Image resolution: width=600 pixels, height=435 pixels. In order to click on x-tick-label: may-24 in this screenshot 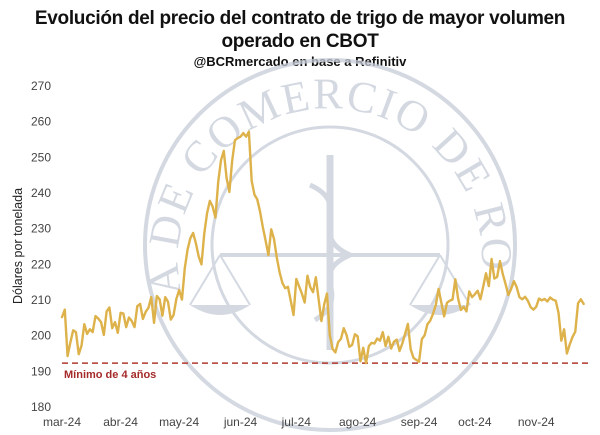, I will do `click(179, 422)`.